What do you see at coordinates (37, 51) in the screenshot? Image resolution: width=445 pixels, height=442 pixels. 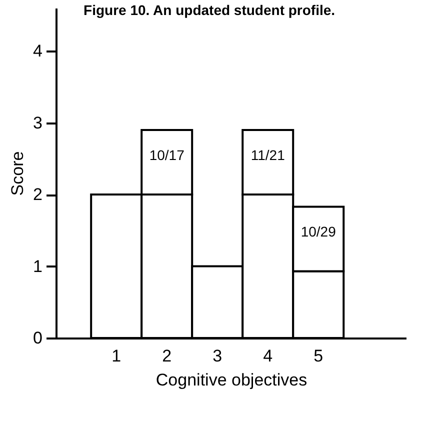 I see `y-tick-label: 4` at bounding box center [37, 51].